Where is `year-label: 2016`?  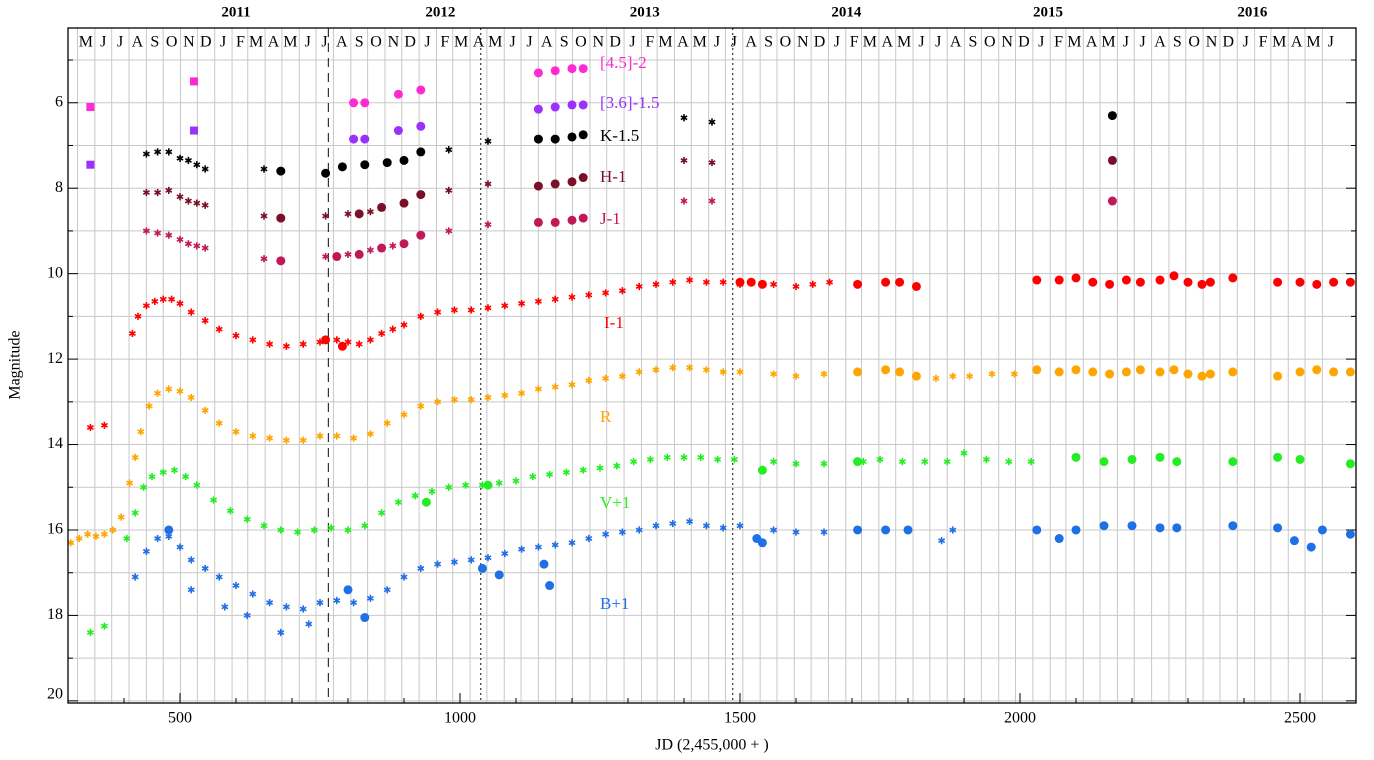 year-label: 2016 is located at coordinates (1252, 12).